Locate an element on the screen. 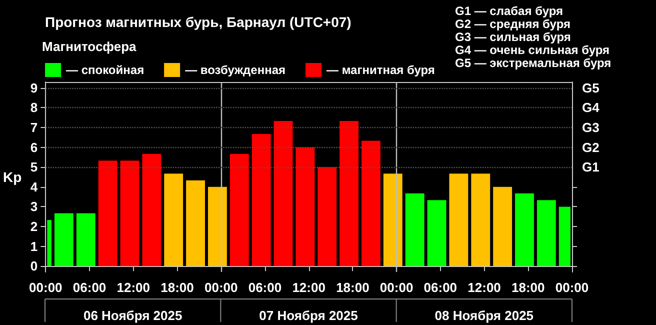 This screenshot has width=656, height=325. y-axis-title: Kp is located at coordinates (12, 177).